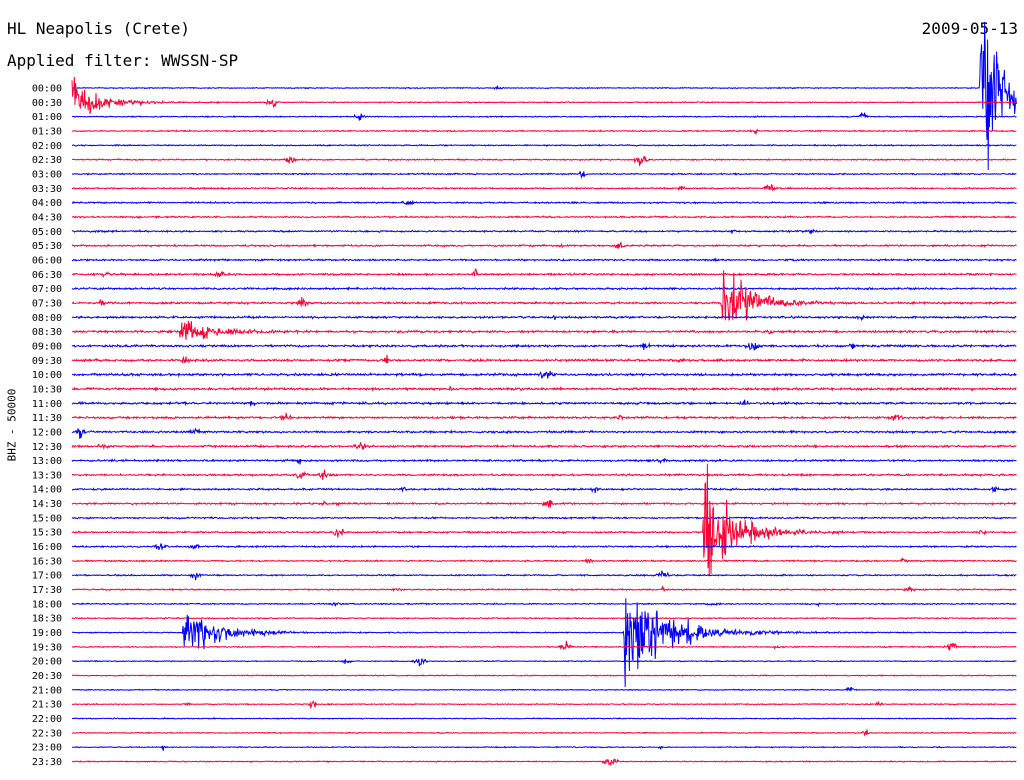 This screenshot has height=780, width=1024. What do you see at coordinates (47, 289) in the screenshot?
I see `time-tick-label: 07:00` at bounding box center [47, 289].